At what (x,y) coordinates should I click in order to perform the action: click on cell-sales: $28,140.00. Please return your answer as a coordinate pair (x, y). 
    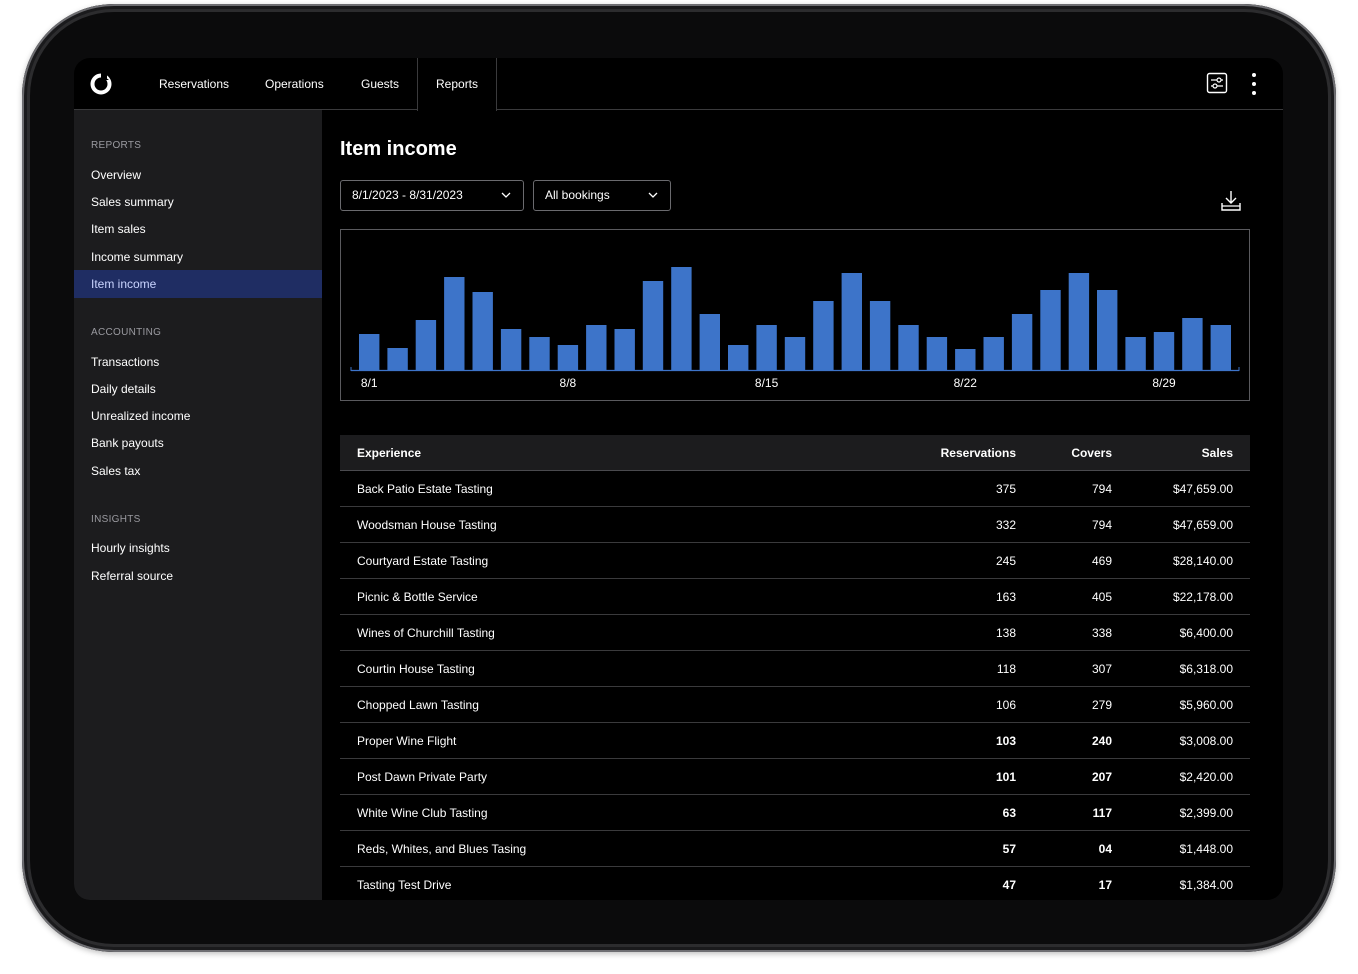
    Looking at the image, I should click on (1202, 561).